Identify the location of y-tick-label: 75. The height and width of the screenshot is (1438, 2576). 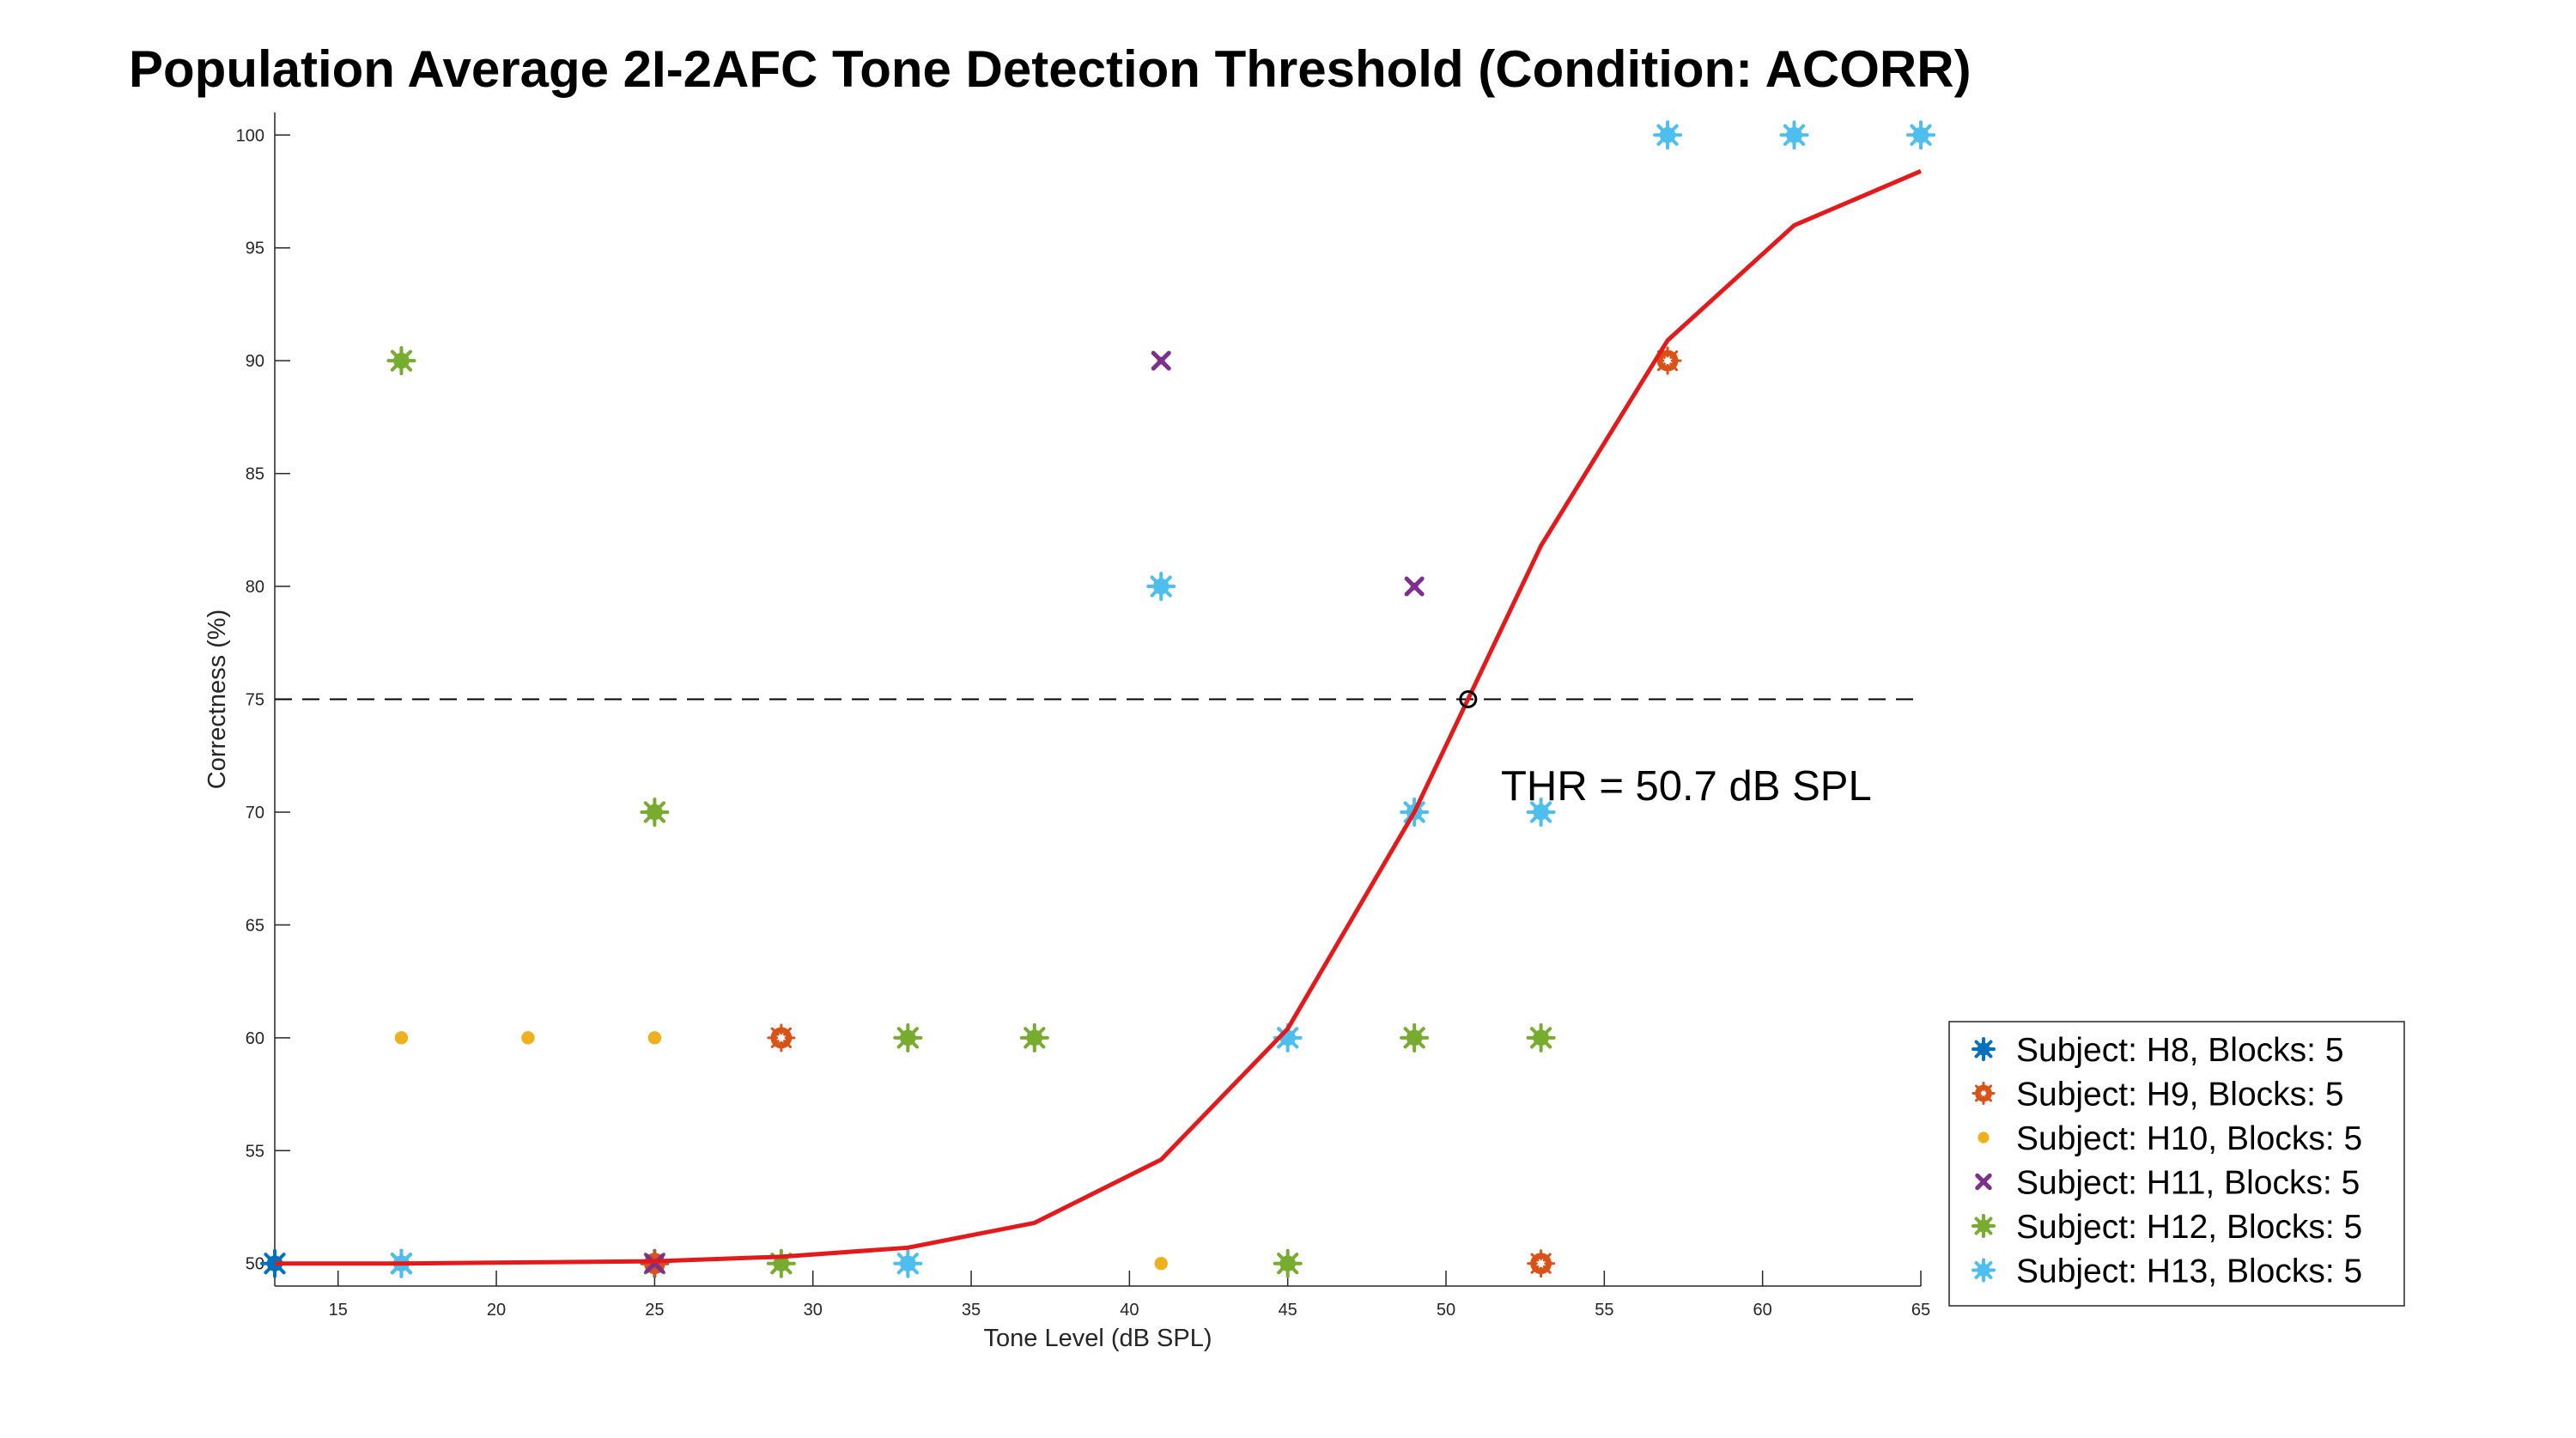
(255, 700).